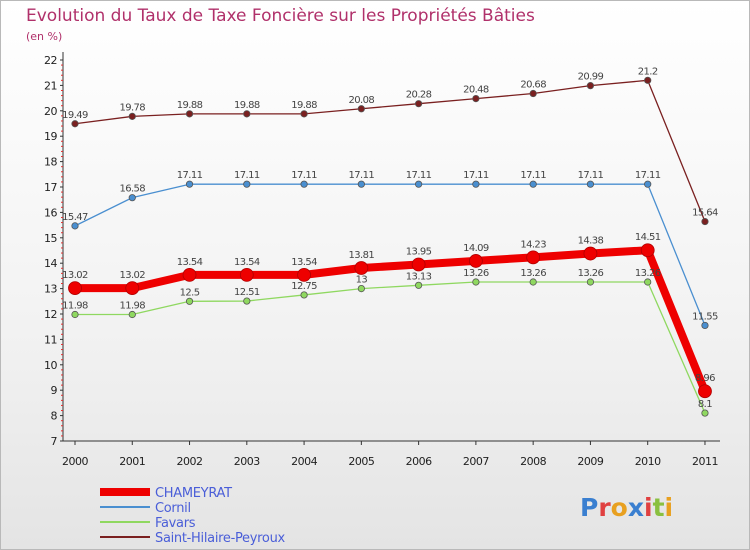  I want to click on x-tick-label: 2000, so click(75, 461).